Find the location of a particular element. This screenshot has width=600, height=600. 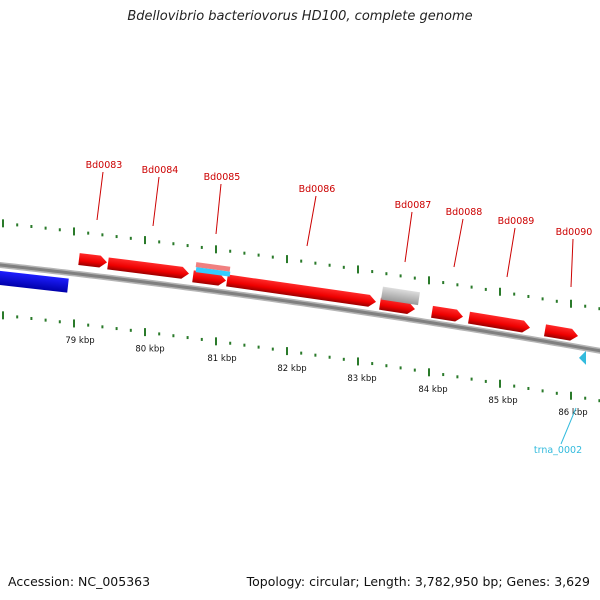

blue-feature is located at coordinates (34, 280).